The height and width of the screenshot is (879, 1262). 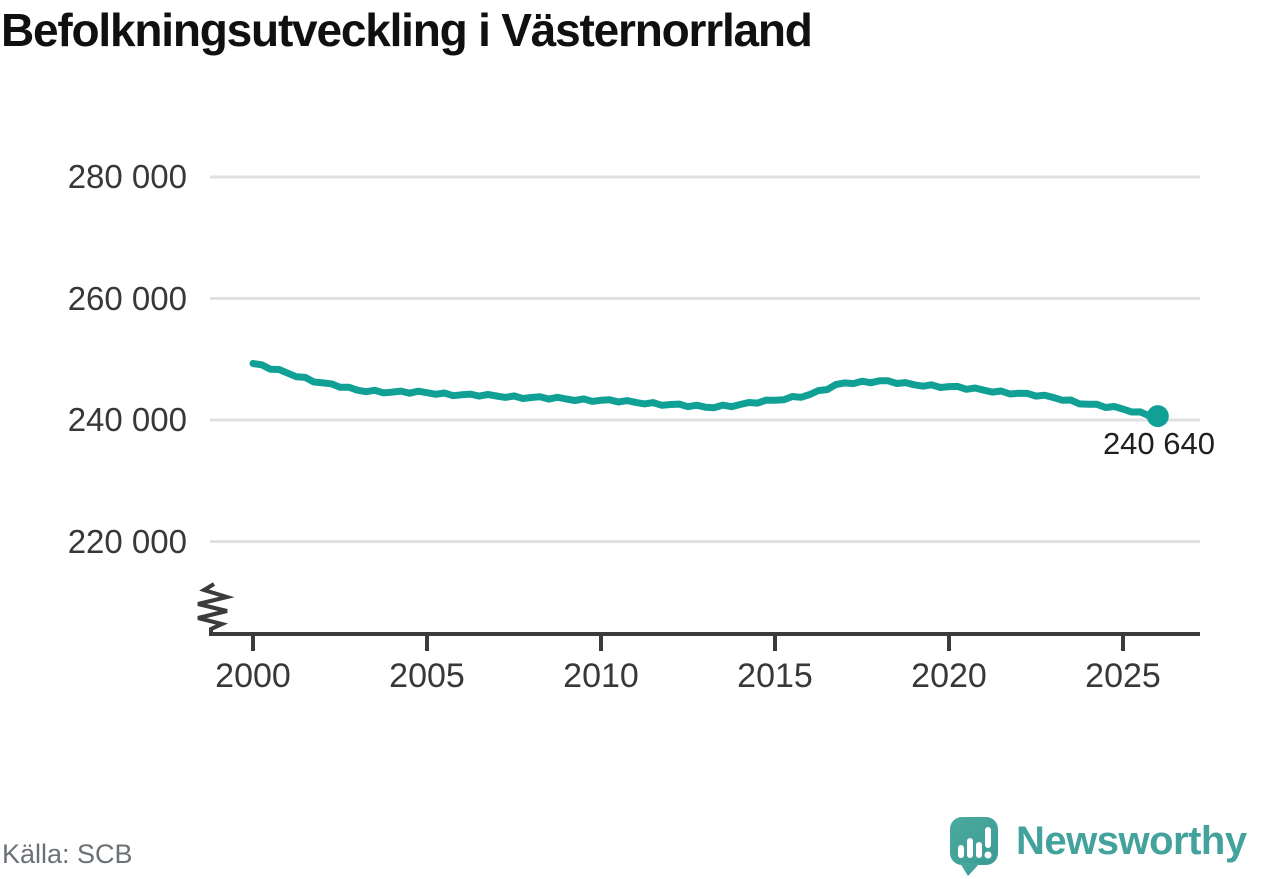 What do you see at coordinates (601, 676) in the screenshot?
I see `x-tick-label: 2010` at bounding box center [601, 676].